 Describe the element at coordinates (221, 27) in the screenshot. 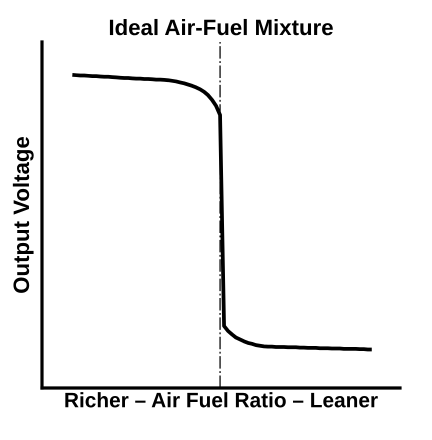

I see `chart-title: Ideal Air-Fuel Mixture` at that location.